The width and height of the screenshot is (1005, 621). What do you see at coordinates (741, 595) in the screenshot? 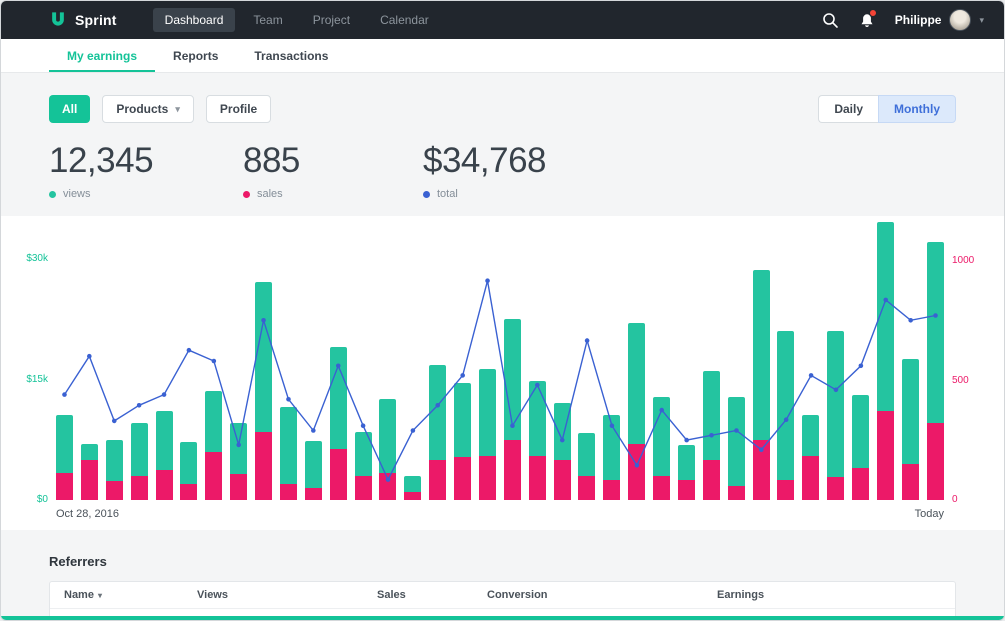
I see `column-header-earnings: Earnings` at bounding box center [741, 595].